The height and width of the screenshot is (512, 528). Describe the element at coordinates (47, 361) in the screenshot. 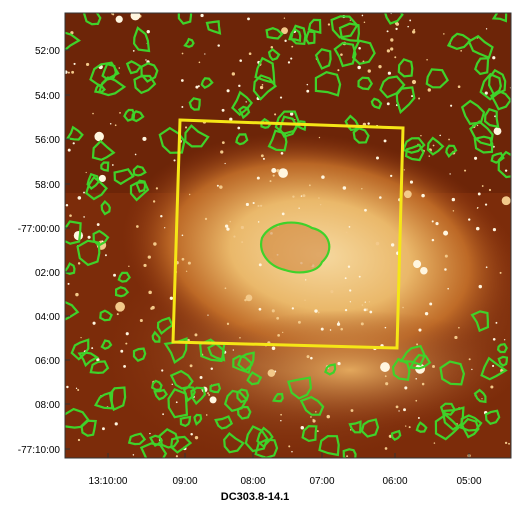

I see `y-tick-label: 06:00` at that location.